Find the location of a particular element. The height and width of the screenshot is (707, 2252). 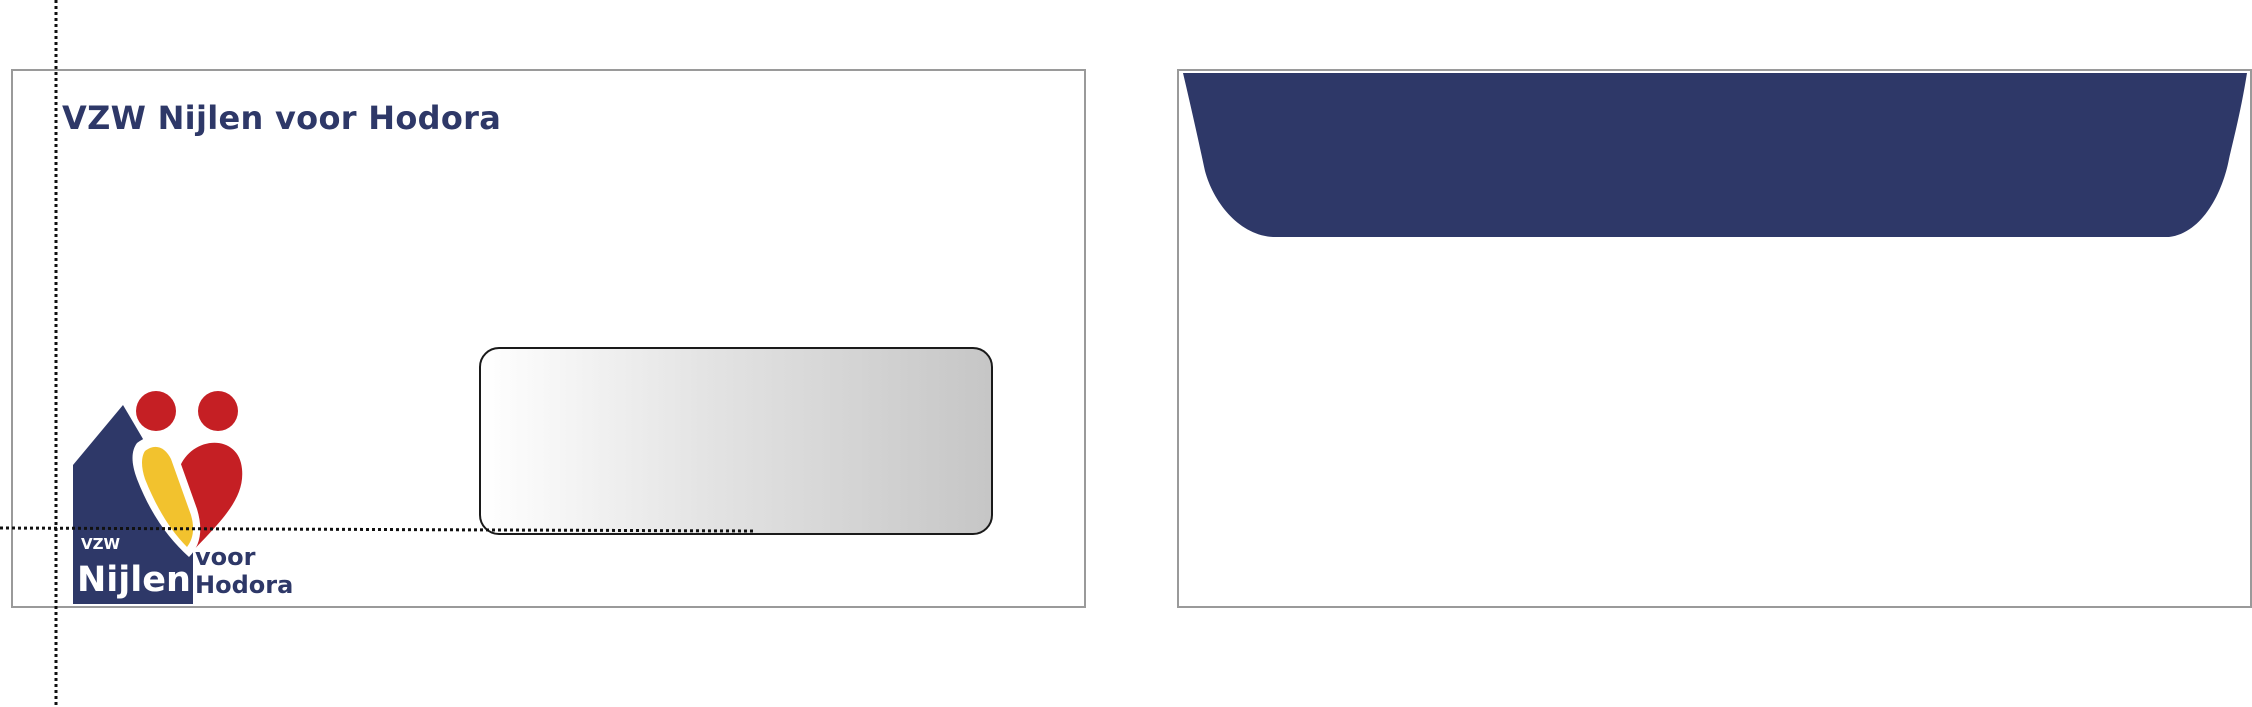

address-window is located at coordinates (736, 441).